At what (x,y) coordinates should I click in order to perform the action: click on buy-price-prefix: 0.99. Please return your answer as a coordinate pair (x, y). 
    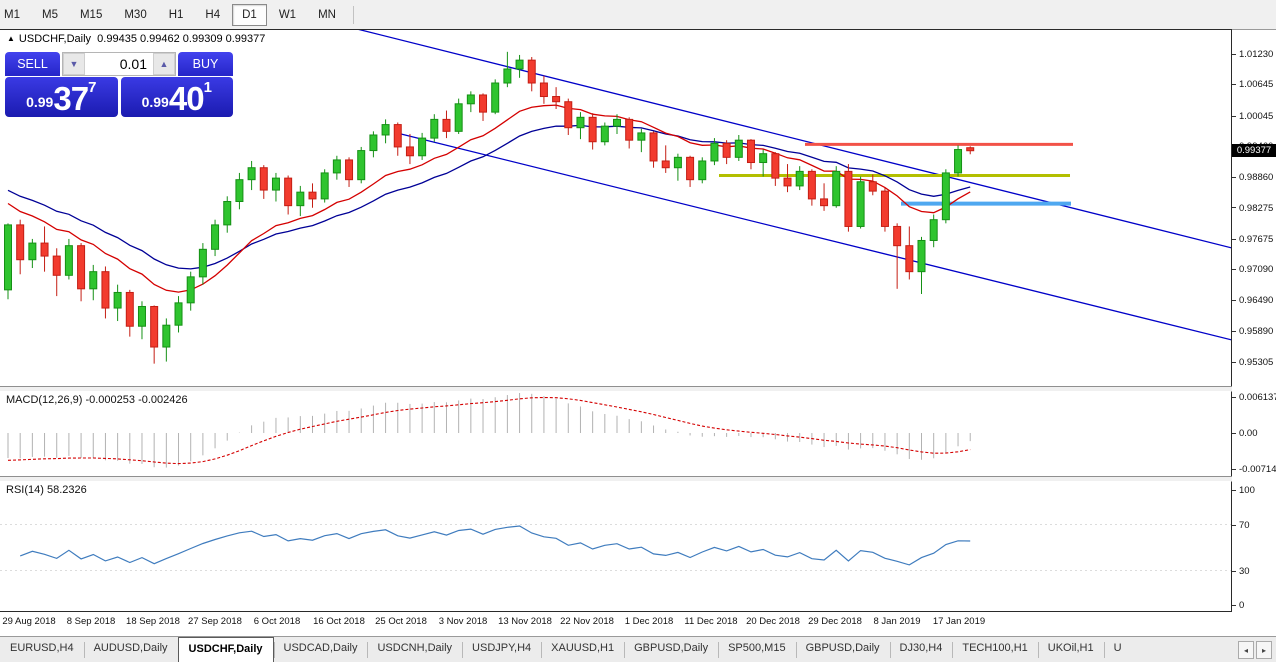
    Looking at the image, I should click on (155, 102).